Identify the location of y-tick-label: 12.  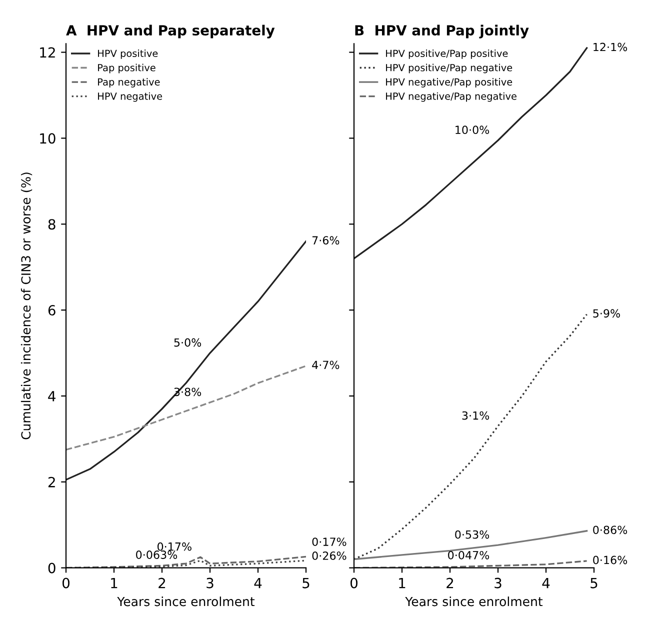
(47, 52).